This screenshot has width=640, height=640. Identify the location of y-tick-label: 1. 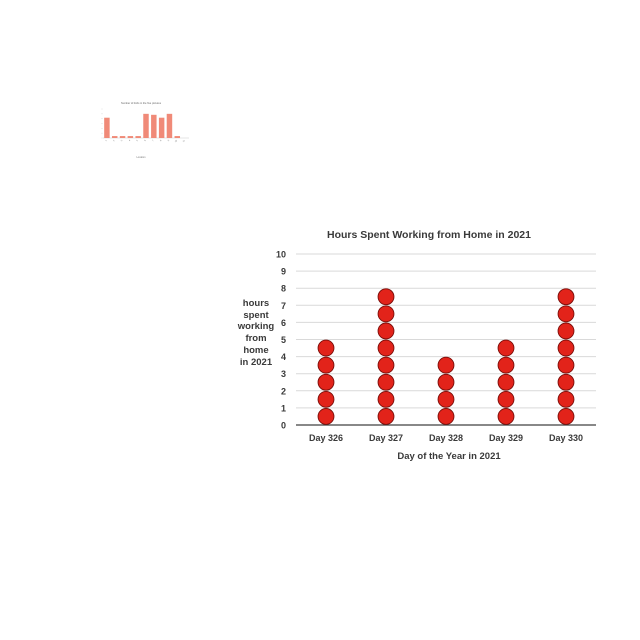
(283, 408).